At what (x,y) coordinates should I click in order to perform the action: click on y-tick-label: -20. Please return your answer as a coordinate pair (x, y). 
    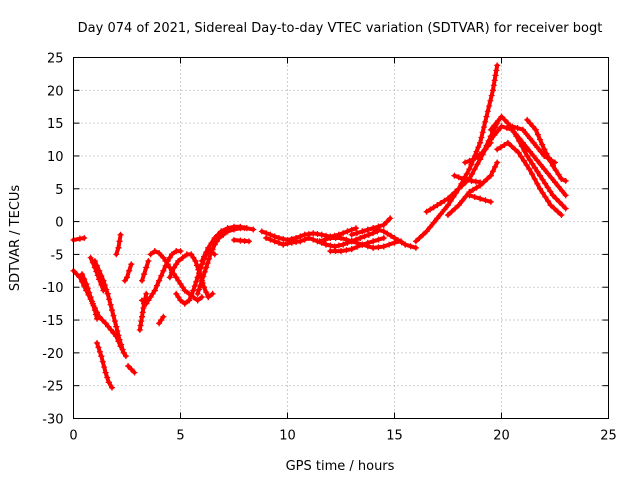
    Looking at the image, I should click on (52, 354).